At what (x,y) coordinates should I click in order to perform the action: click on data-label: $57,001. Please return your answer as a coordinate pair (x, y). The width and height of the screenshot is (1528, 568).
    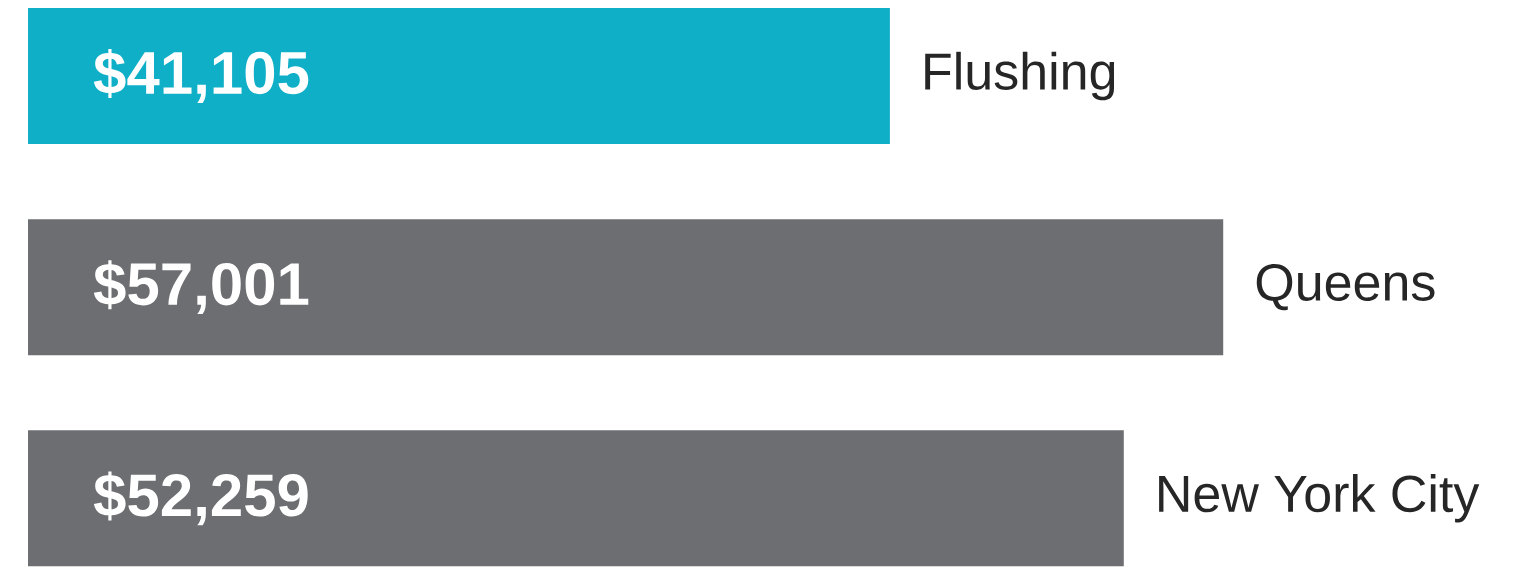
    Looking at the image, I should click on (201, 287).